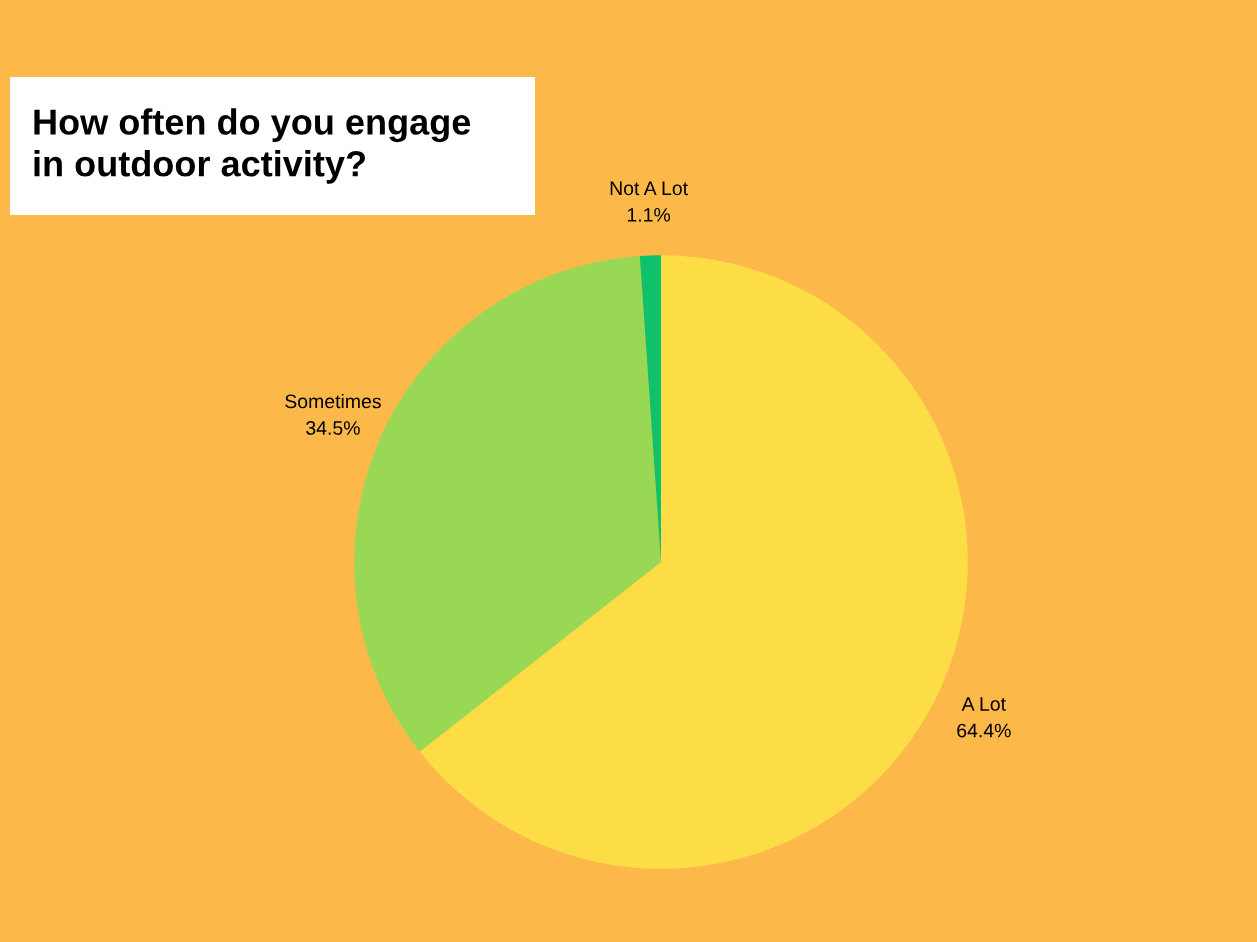 This screenshot has width=1257, height=942. I want to click on data-label: 1.1%, so click(649, 215).